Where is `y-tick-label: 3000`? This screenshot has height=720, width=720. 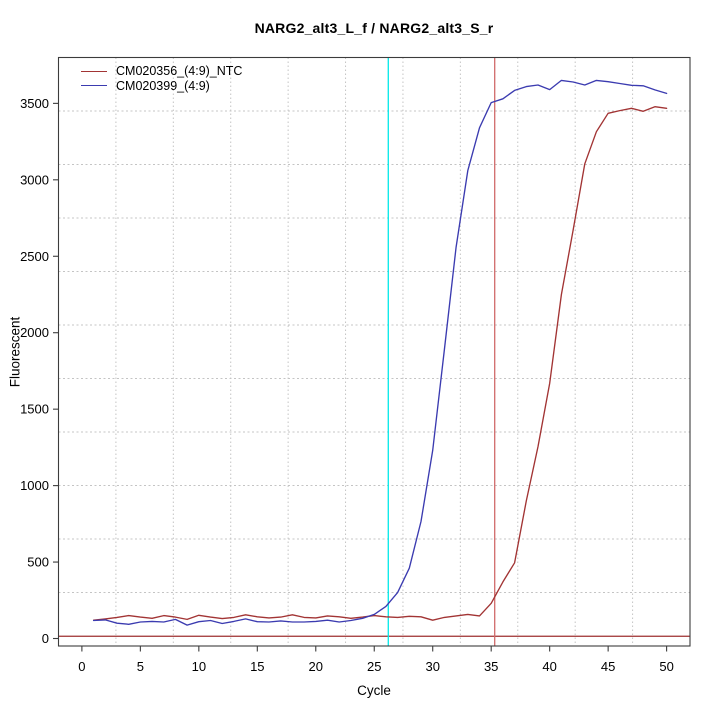 y-tick-label: 3000 is located at coordinates (34, 179).